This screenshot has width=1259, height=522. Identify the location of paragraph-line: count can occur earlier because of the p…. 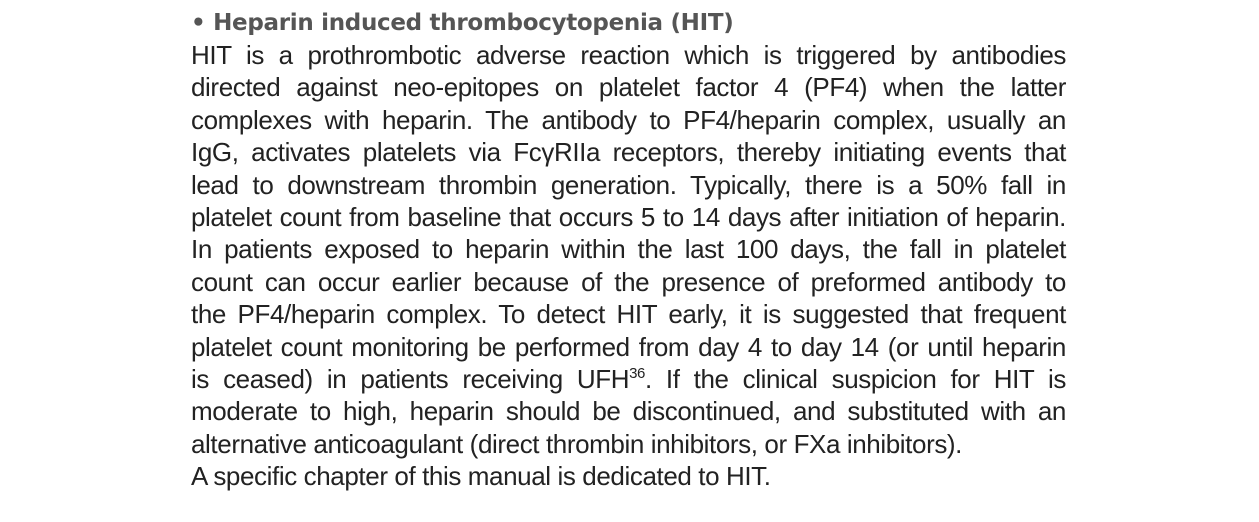
(628, 281).